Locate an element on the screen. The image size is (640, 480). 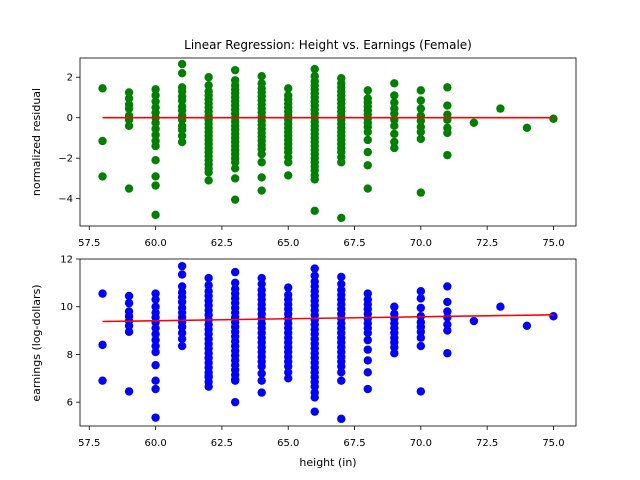
x-tick-label: 70.0 is located at coordinates (421, 243).